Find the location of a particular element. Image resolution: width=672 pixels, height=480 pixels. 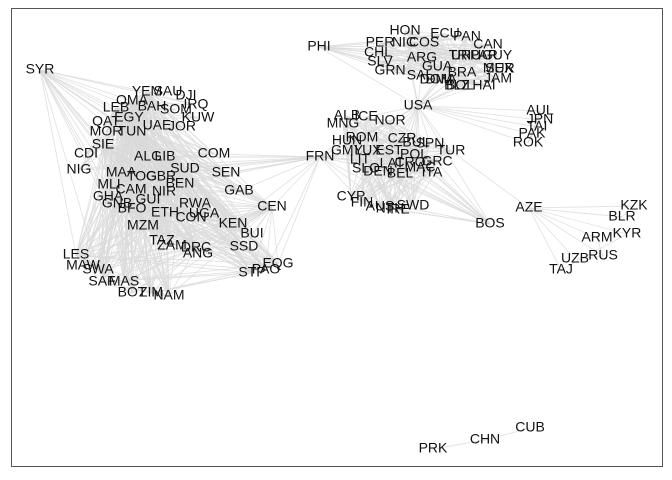

edge-gnb-uga is located at coordinates (160, 209).